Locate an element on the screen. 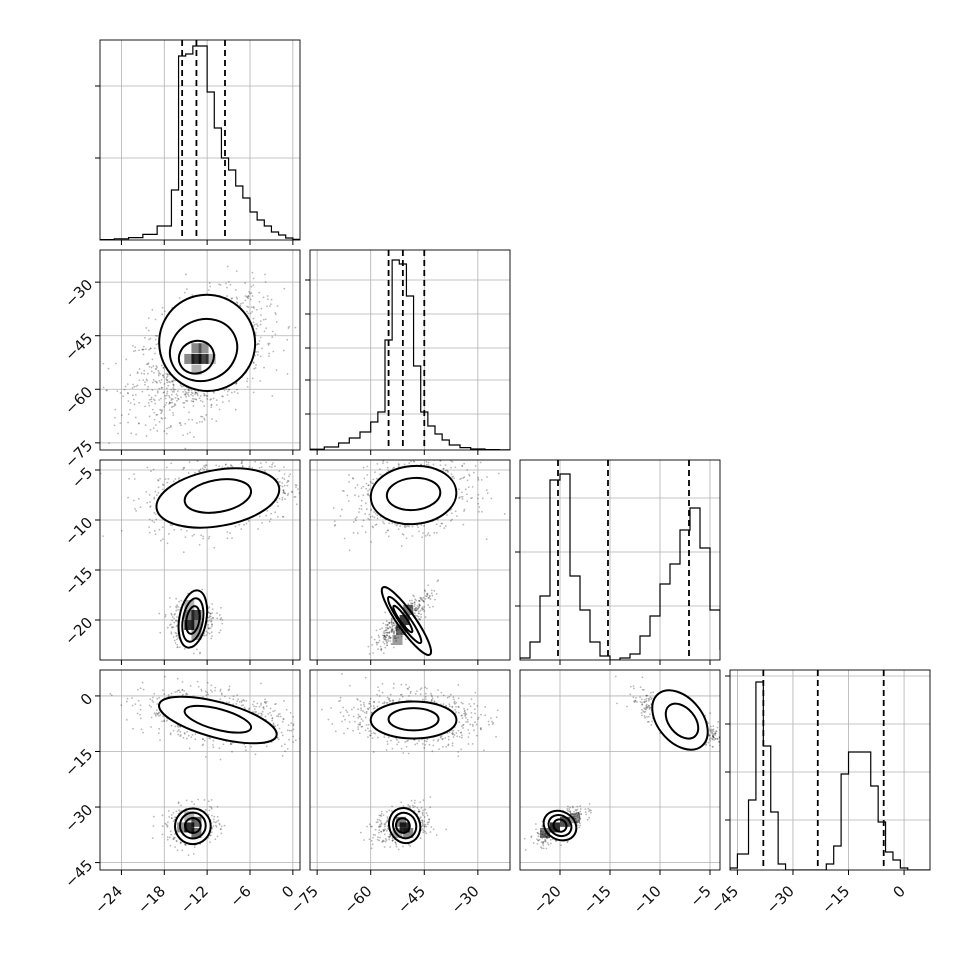 This screenshot has height=970, width=970. y-tick-label: −60 is located at coordinates (78, 400).